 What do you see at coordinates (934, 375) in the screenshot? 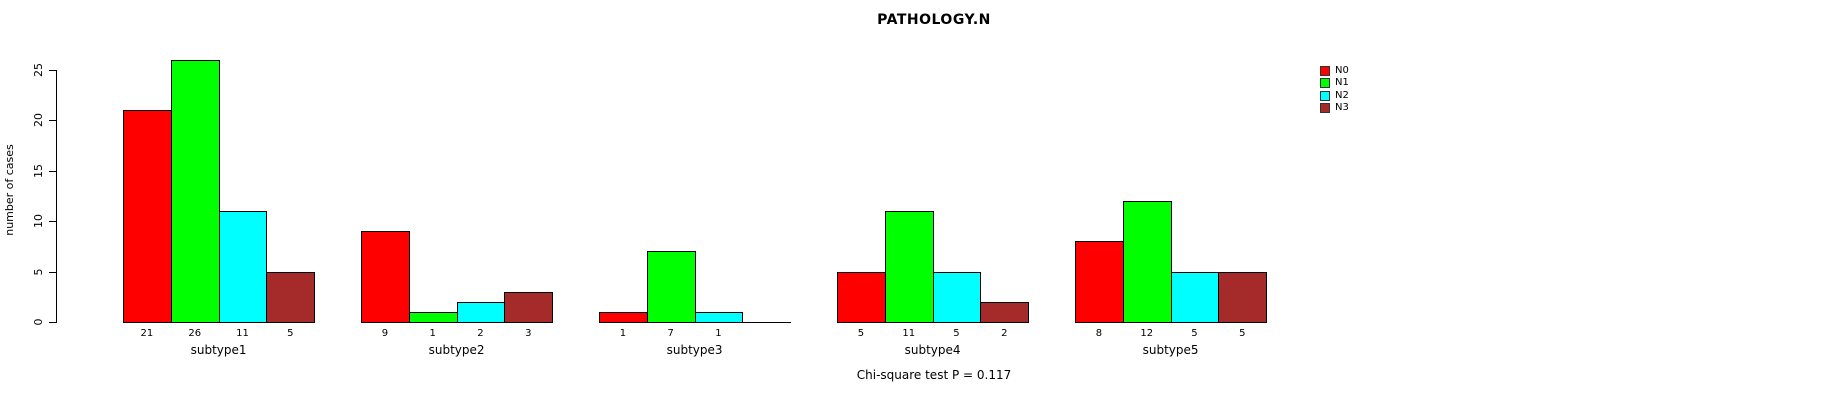
I see `chi-square-caption: Chi-square test P = 0.117` at bounding box center [934, 375].